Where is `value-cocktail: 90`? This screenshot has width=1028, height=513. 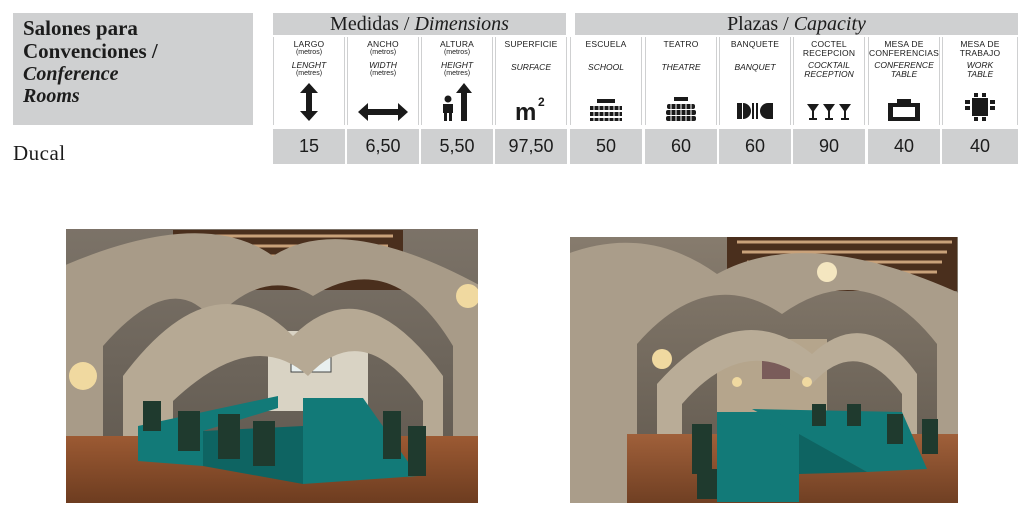
value-cocktail: 90 is located at coordinates (829, 146).